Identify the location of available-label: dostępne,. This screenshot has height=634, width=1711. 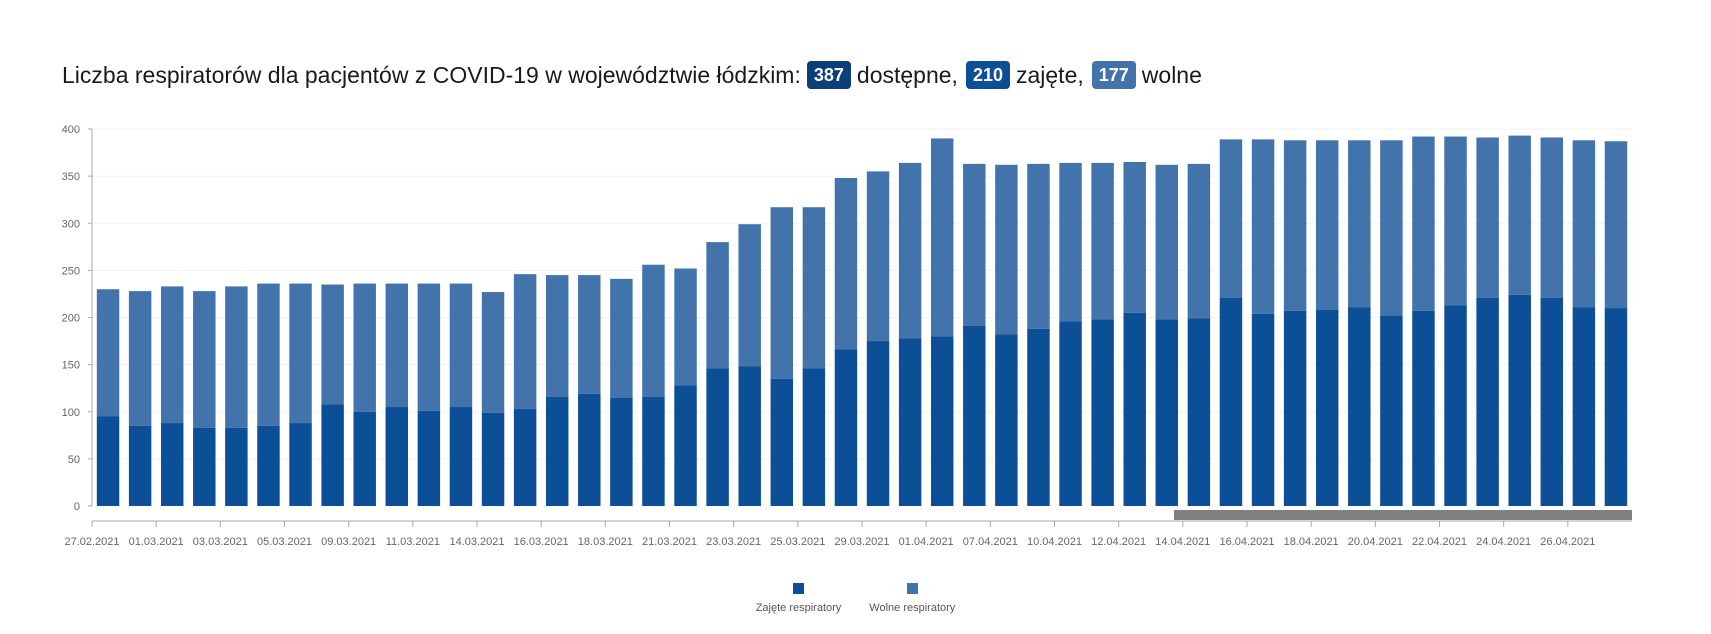
(907, 74).